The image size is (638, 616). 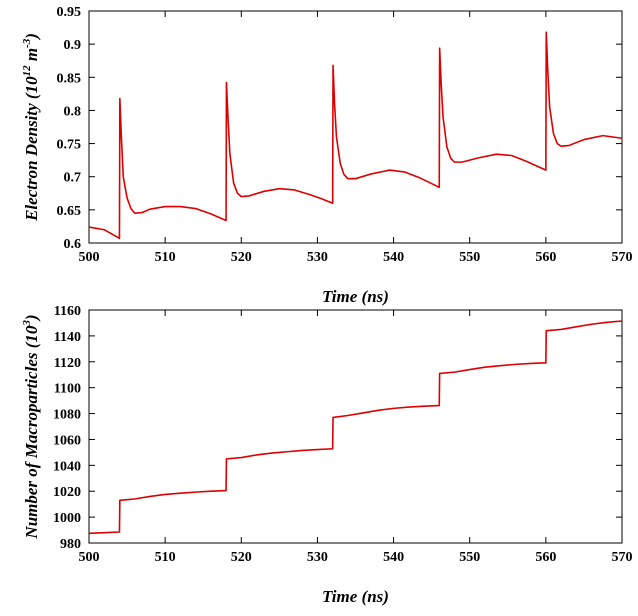 What do you see at coordinates (67, 440) in the screenshot?
I see `y-tick-label: 1060` at bounding box center [67, 440].